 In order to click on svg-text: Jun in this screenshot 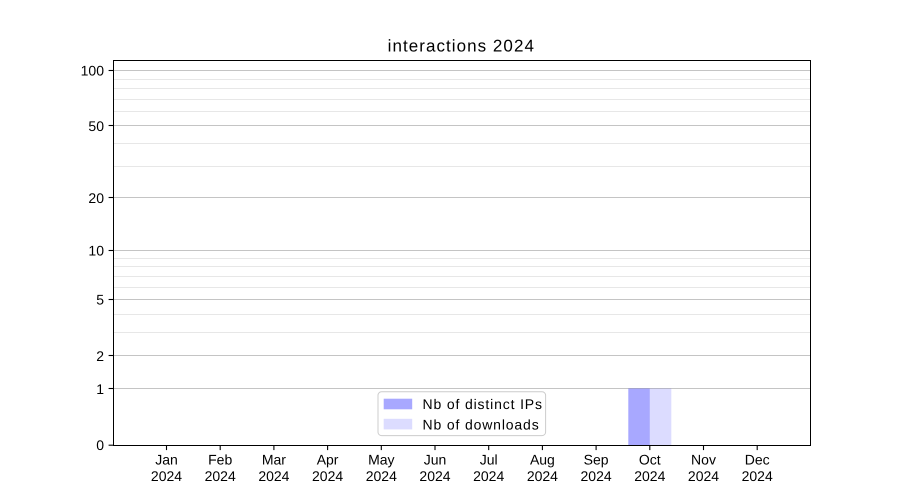, I will do `click(435, 460)`.